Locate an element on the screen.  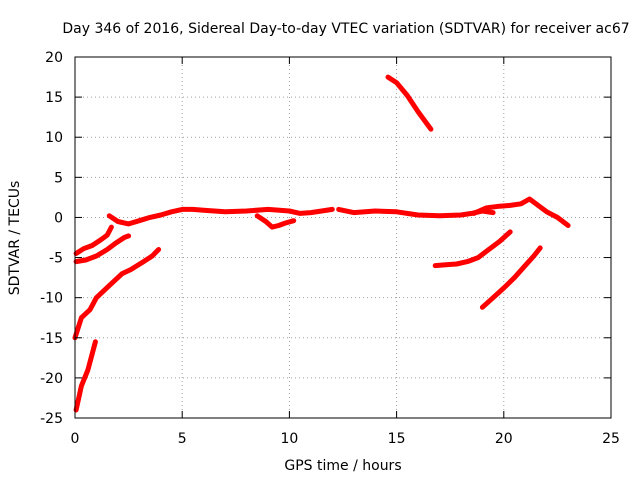
y-tick-label: -25 is located at coordinates (51, 419).